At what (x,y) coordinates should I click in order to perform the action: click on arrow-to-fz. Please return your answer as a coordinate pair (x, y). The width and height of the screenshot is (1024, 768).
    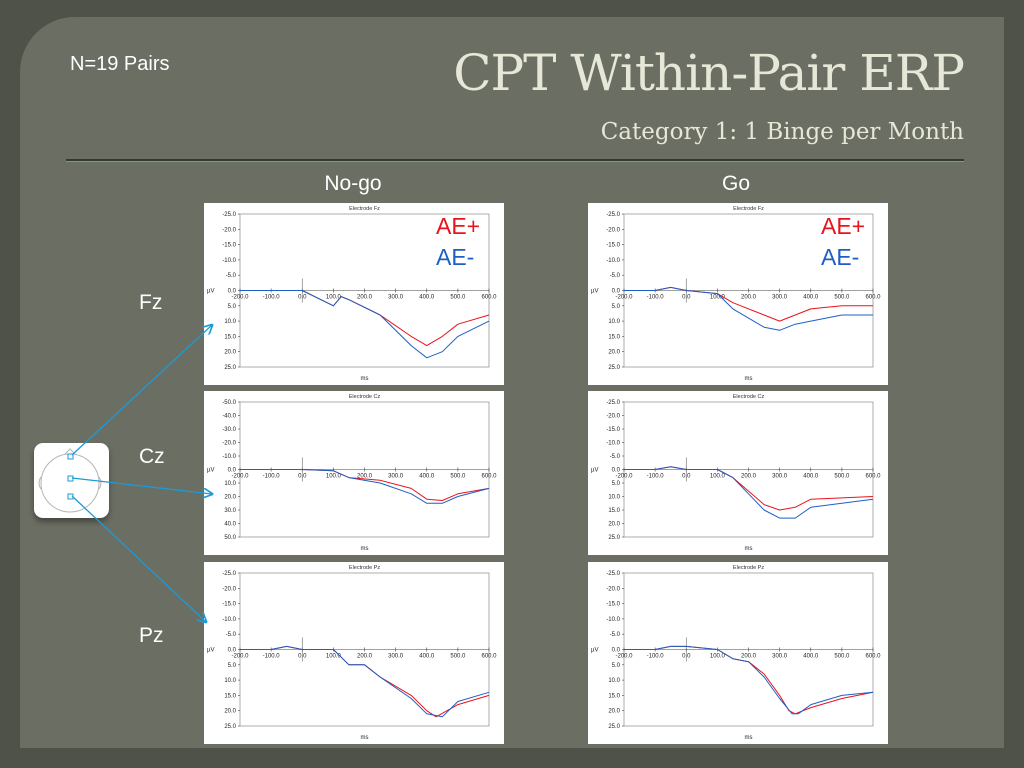
    Looking at the image, I should click on (141, 390).